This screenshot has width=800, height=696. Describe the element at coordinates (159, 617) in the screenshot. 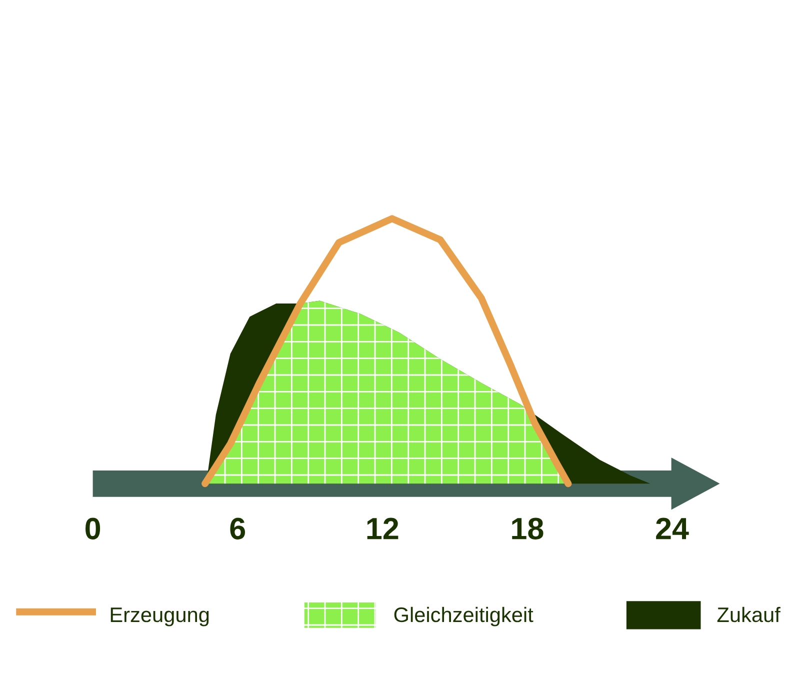

I see `legend-label: Erzeugung` at that location.